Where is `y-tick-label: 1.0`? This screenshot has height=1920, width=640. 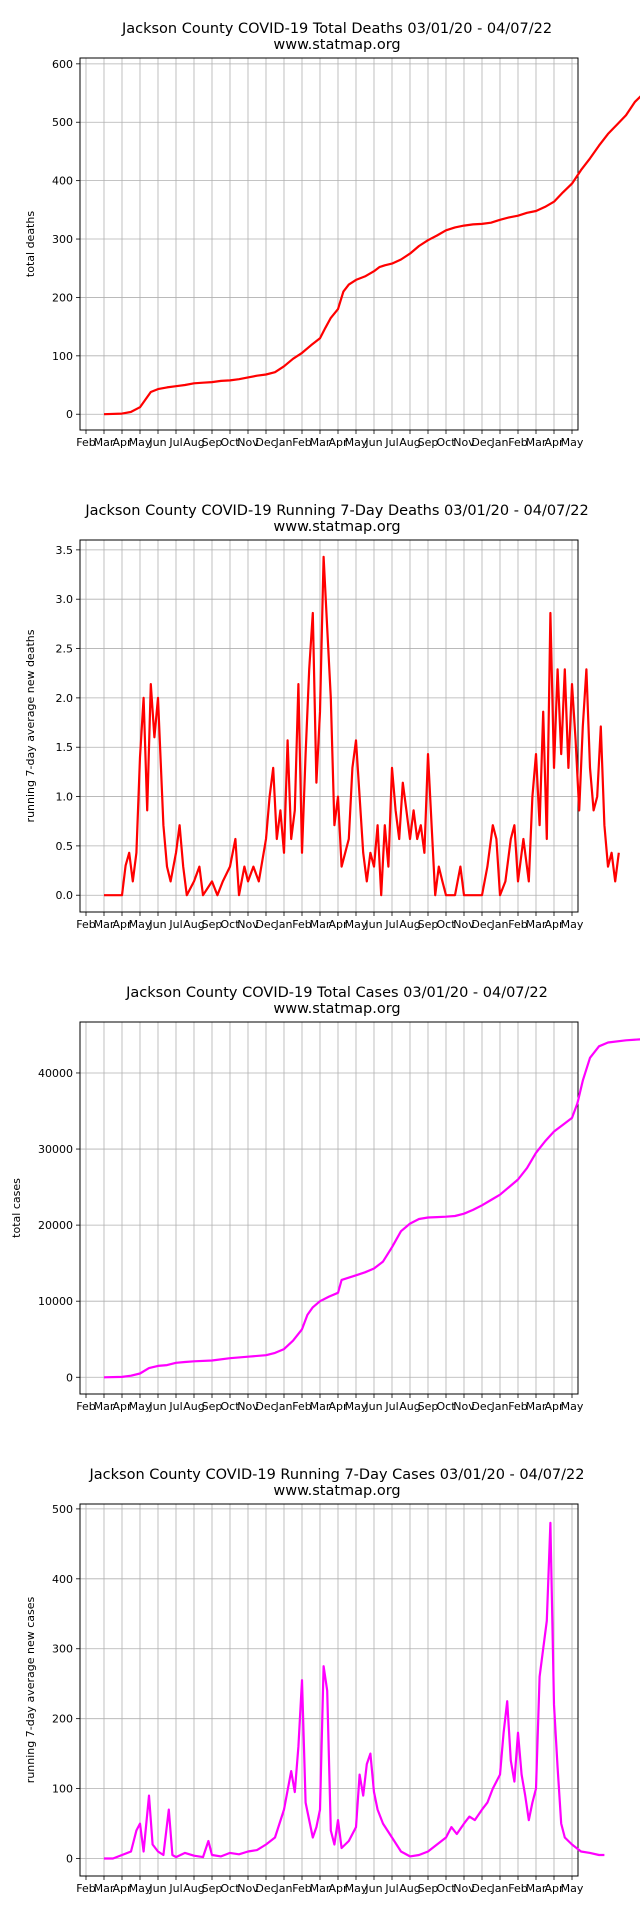
y-tick-label: 1.0 is located at coordinates (65, 797).